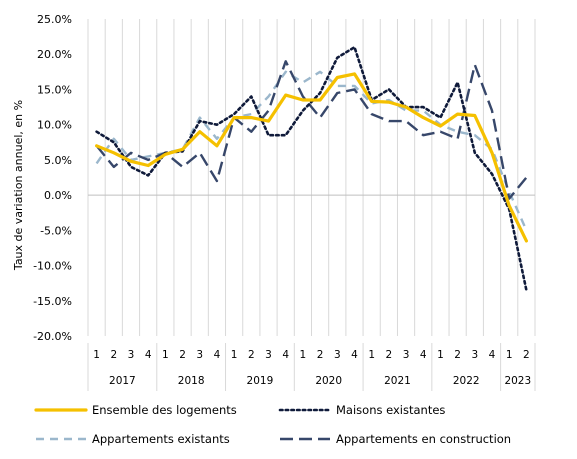 This screenshot has width=577, height=459. What do you see at coordinates (54, 54) in the screenshot?
I see `y-tick-label: 20.0%` at bounding box center [54, 54].